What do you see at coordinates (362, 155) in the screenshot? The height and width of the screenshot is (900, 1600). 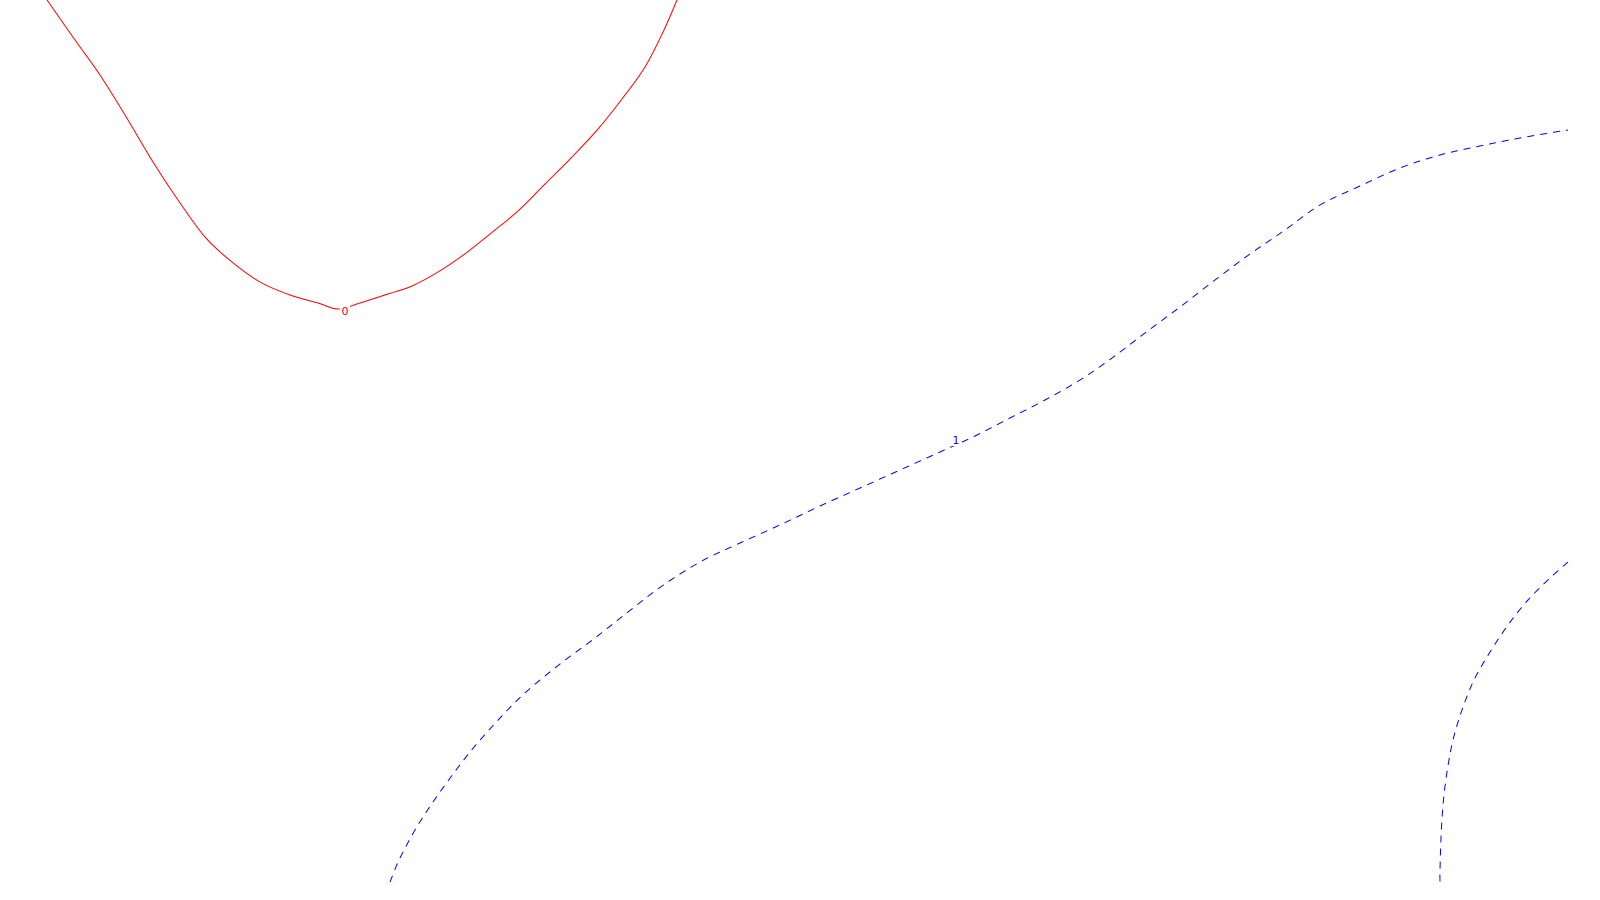 I see `zero-contour-line` at bounding box center [362, 155].